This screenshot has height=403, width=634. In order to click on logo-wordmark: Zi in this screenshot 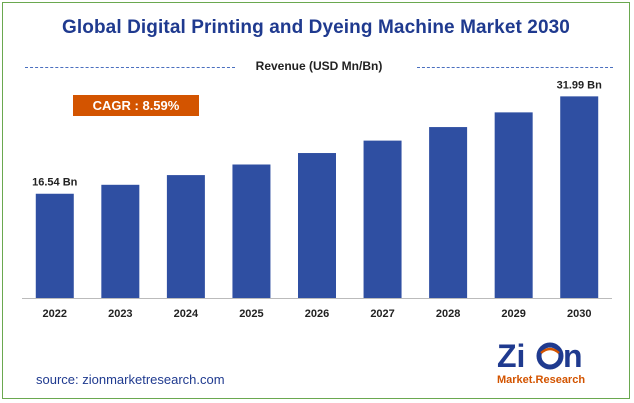, I will do `click(511, 356)`.